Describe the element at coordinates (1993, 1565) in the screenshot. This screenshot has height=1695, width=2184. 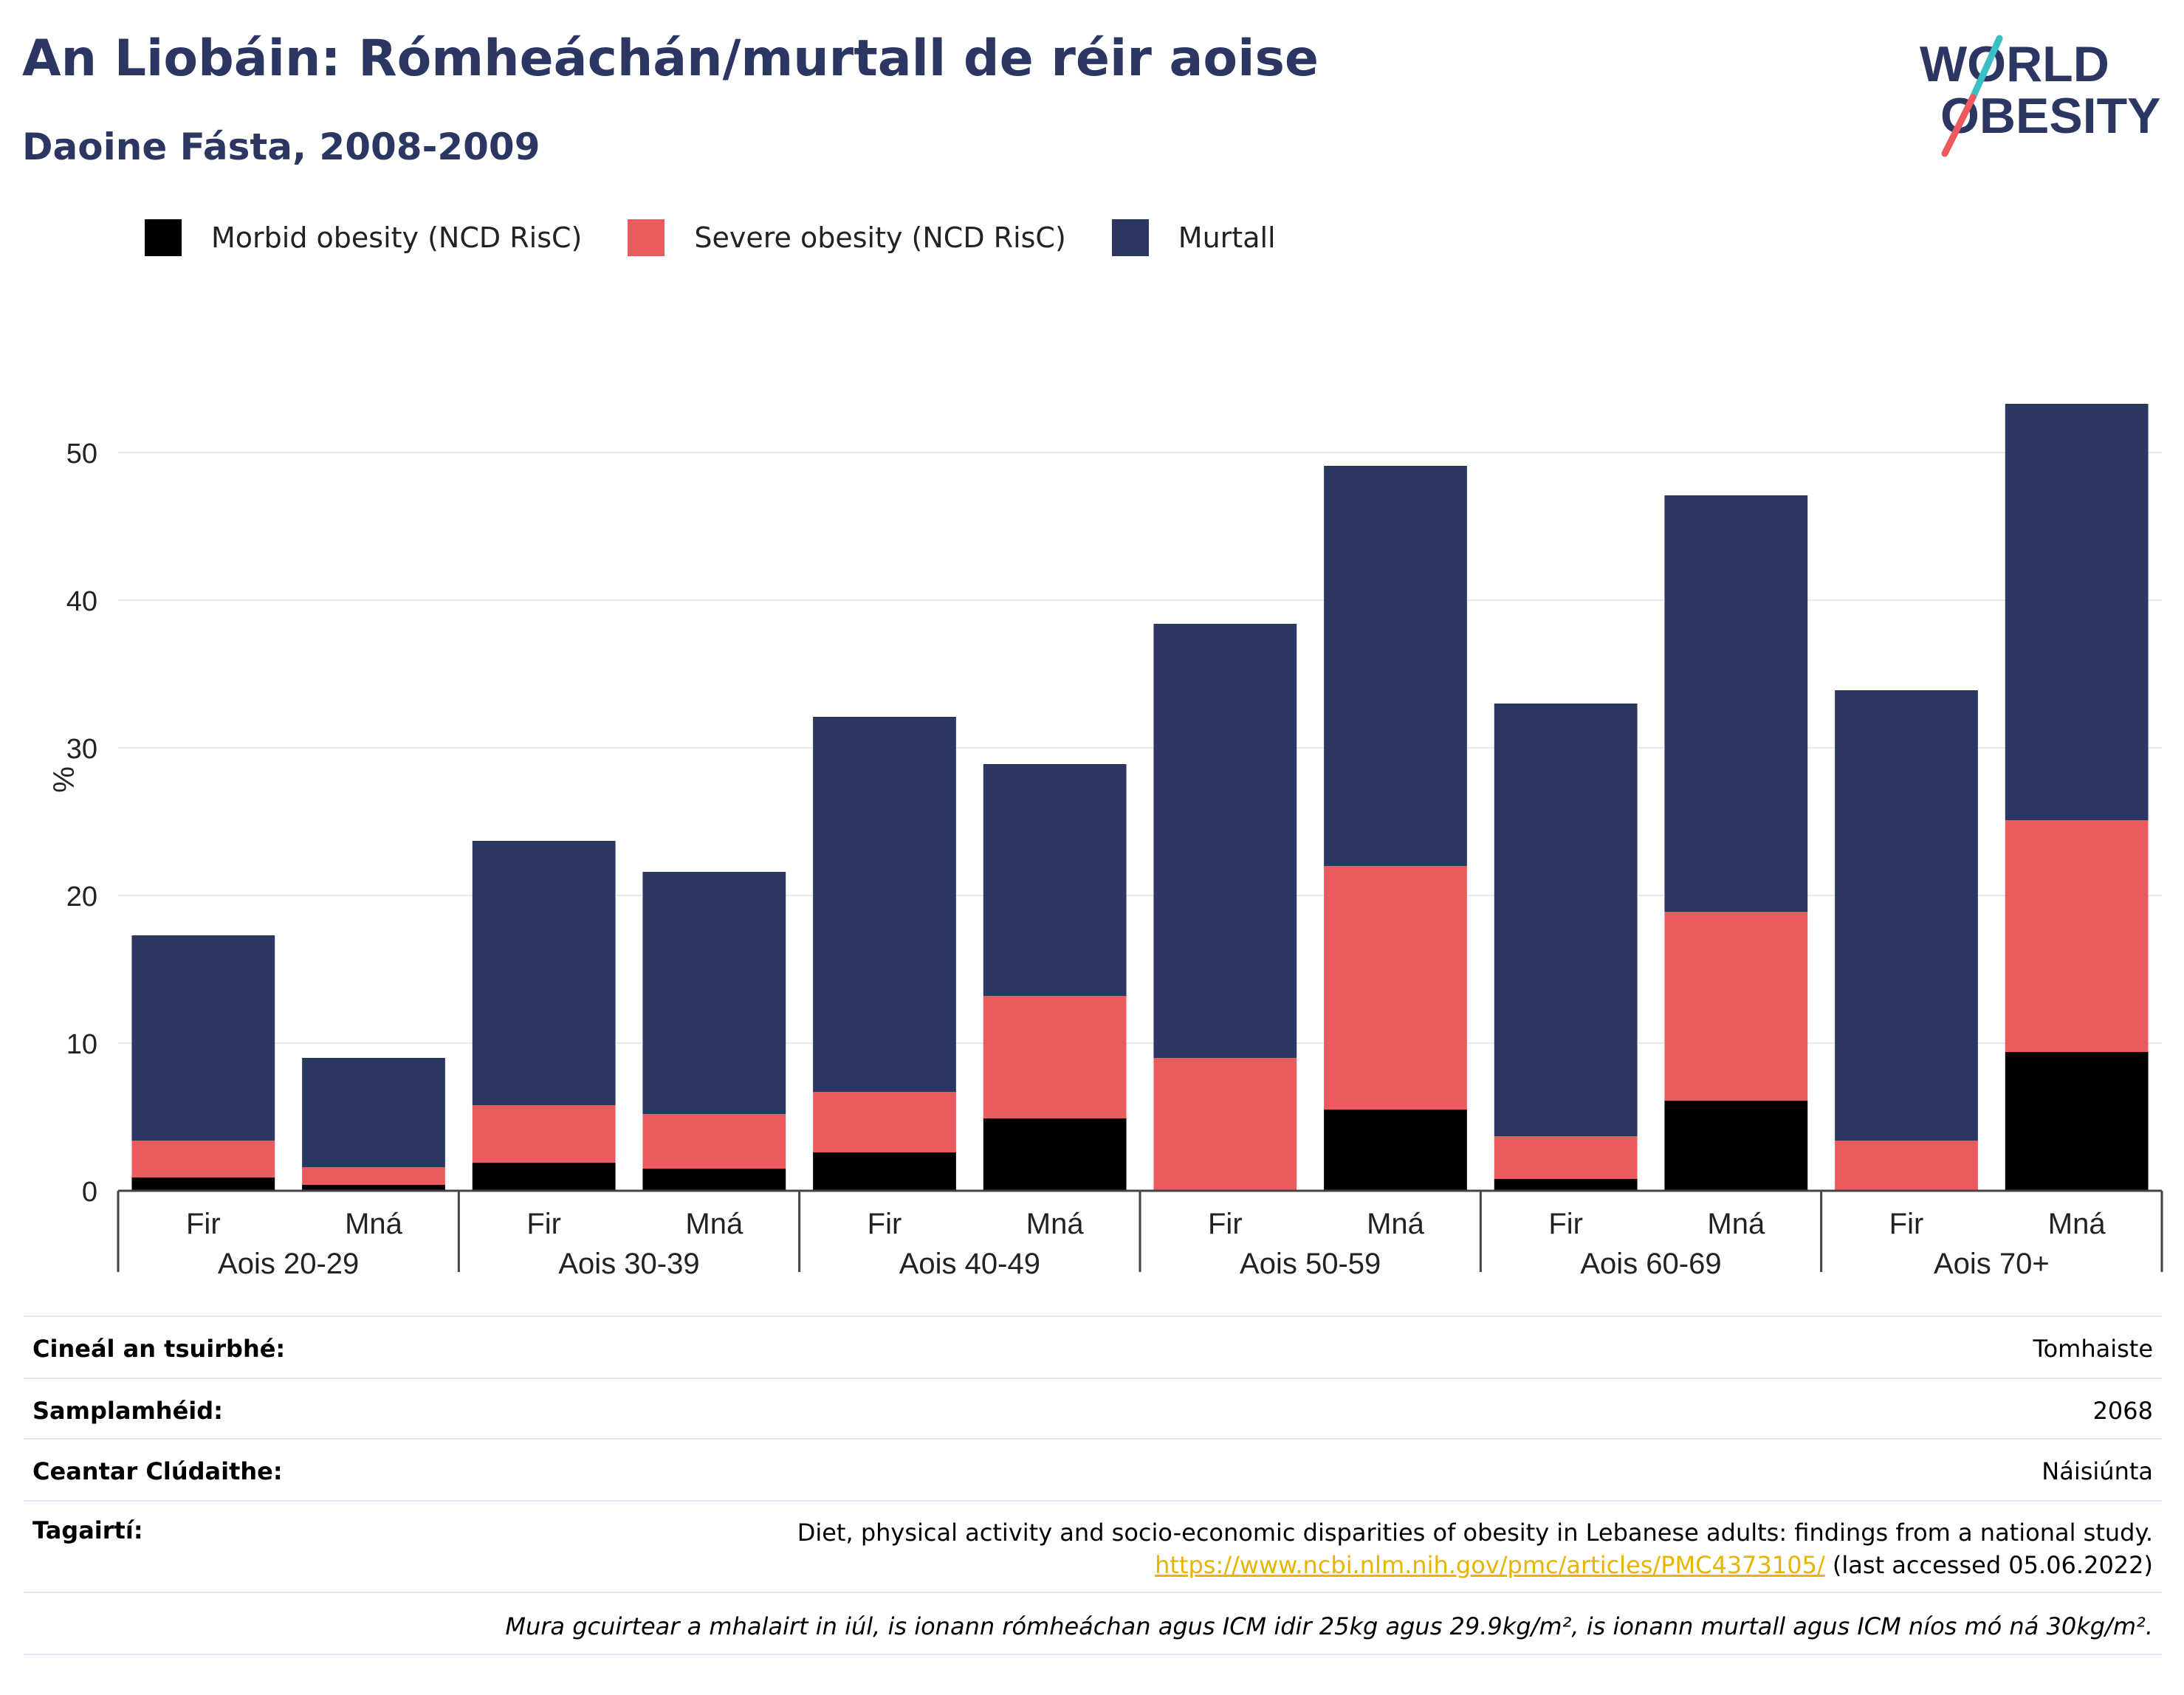
I see `reference-accessed: (last accessed 05.06.2022)` at that location.